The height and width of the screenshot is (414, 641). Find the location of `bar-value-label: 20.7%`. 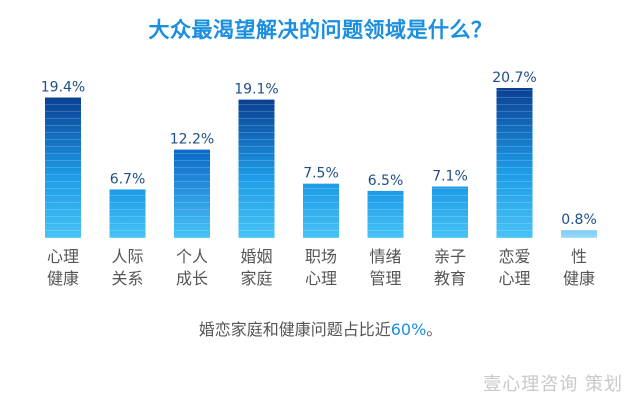

bar-value-label: 20.7% is located at coordinates (514, 78).